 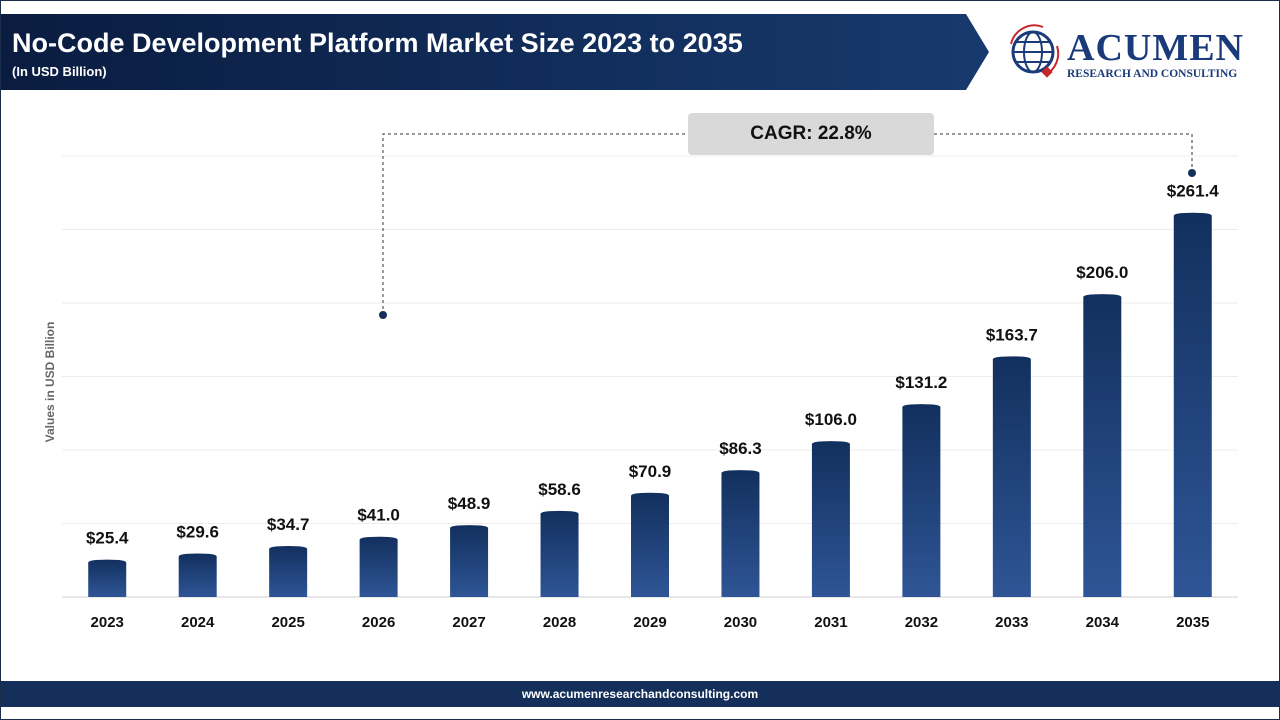 What do you see at coordinates (921, 382) in the screenshot?
I see `value-label: $131.2` at bounding box center [921, 382].